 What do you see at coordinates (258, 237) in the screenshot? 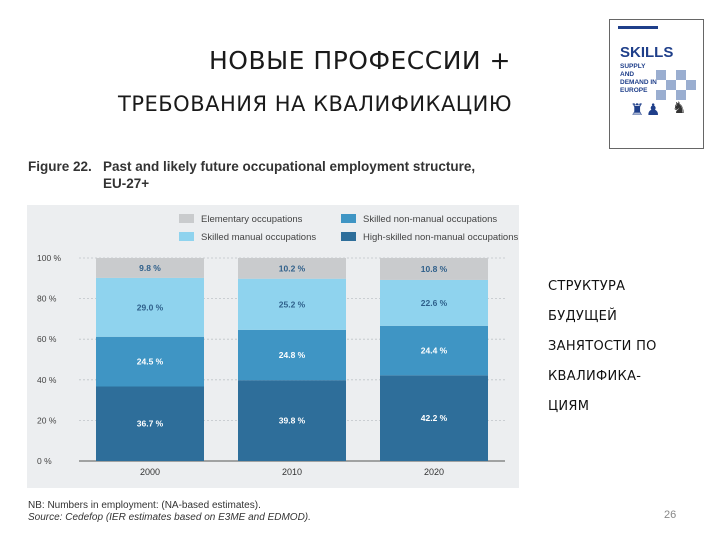
I see `legend-label: Skilled manual occupations` at bounding box center [258, 237].